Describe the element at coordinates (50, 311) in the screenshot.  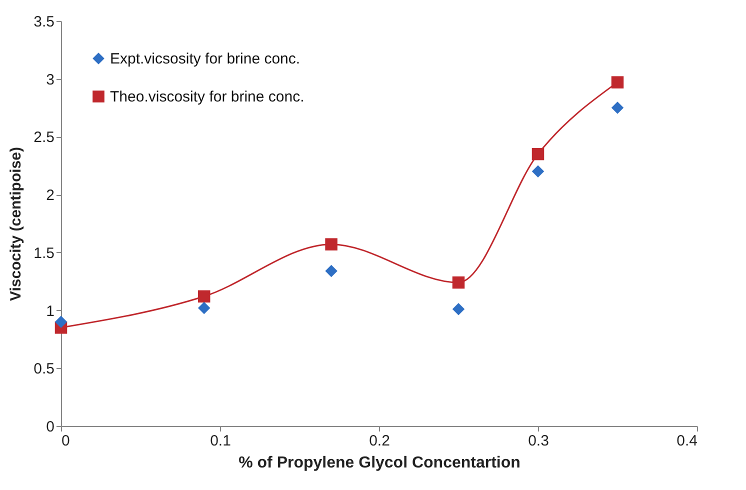
I see `y-tick-label: 1` at that location.